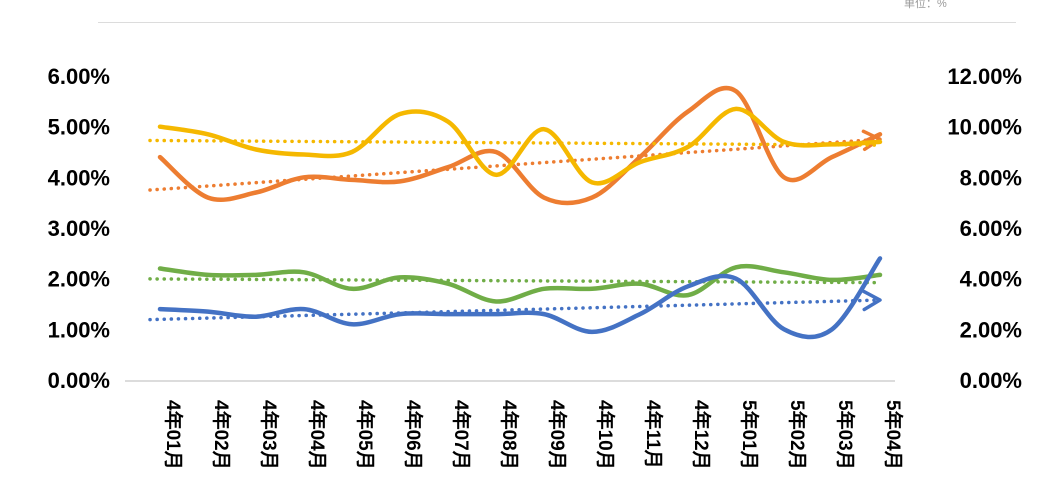 This screenshot has height=495, width=1053. Describe the element at coordinates (653, 434) in the screenshot. I see `x-tick-label: 4年11月` at that location.